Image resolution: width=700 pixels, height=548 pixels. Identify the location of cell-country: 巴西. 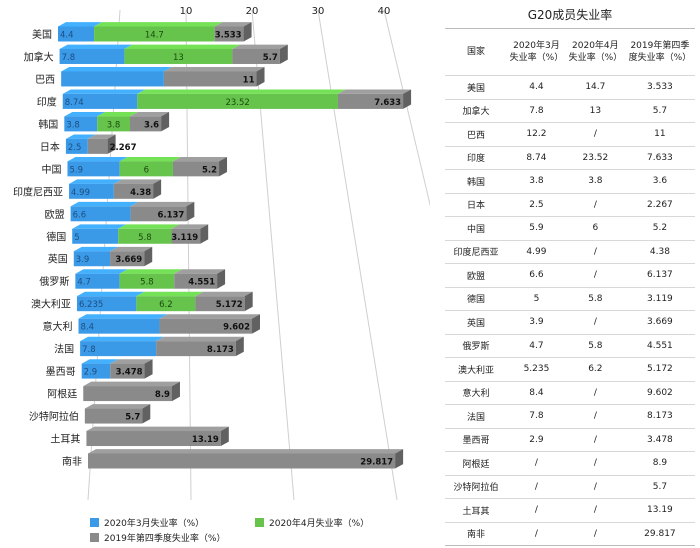
(476, 134).